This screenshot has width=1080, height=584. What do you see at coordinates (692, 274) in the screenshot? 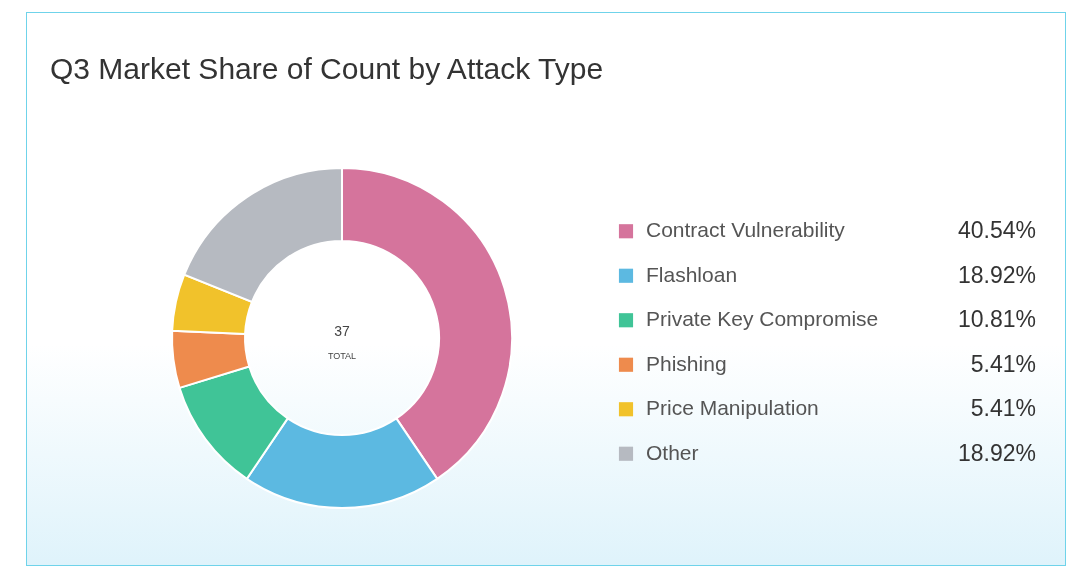
I see `legend-label: Flashloan` at bounding box center [692, 274].